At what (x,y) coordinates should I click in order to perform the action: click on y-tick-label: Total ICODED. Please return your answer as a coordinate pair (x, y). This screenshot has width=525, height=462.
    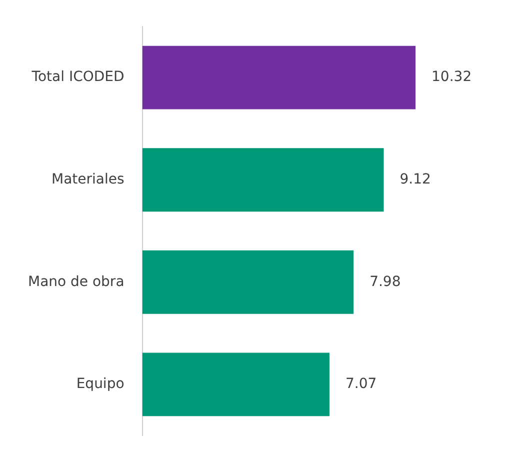
    Looking at the image, I should click on (77, 77).